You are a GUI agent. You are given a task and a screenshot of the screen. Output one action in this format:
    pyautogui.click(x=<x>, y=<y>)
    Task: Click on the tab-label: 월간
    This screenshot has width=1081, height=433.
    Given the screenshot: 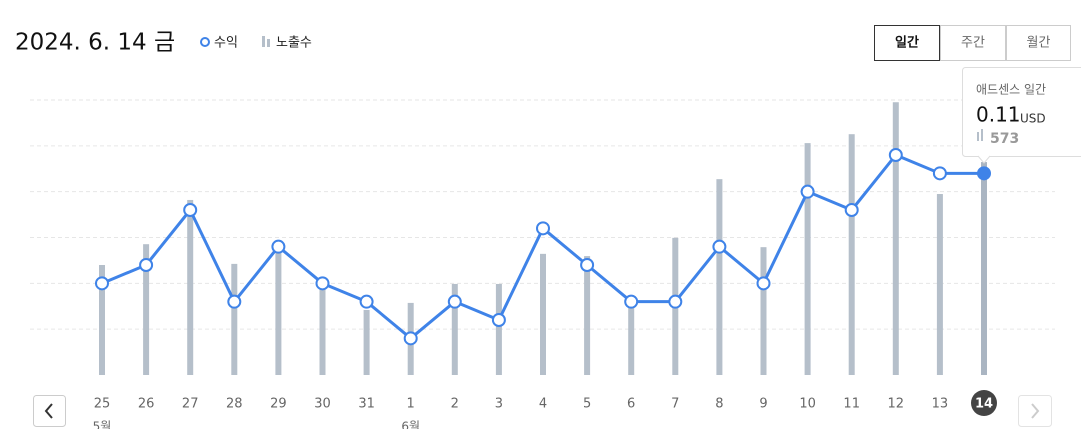 What is the action you would take?
    pyautogui.click(x=1039, y=43)
    